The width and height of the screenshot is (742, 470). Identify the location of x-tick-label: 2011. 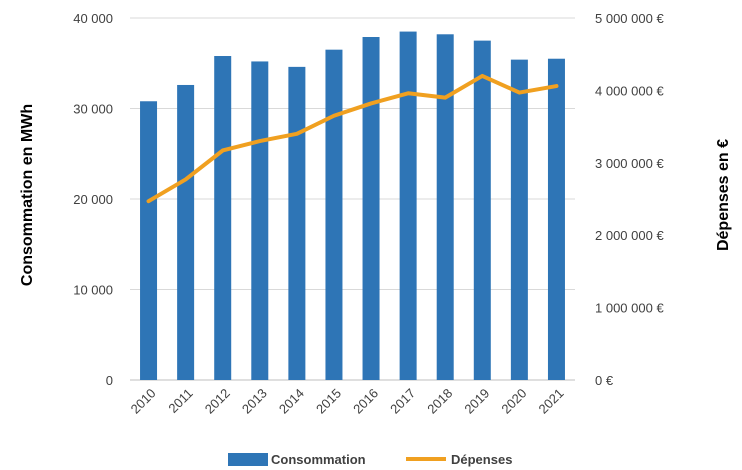
(180, 401).